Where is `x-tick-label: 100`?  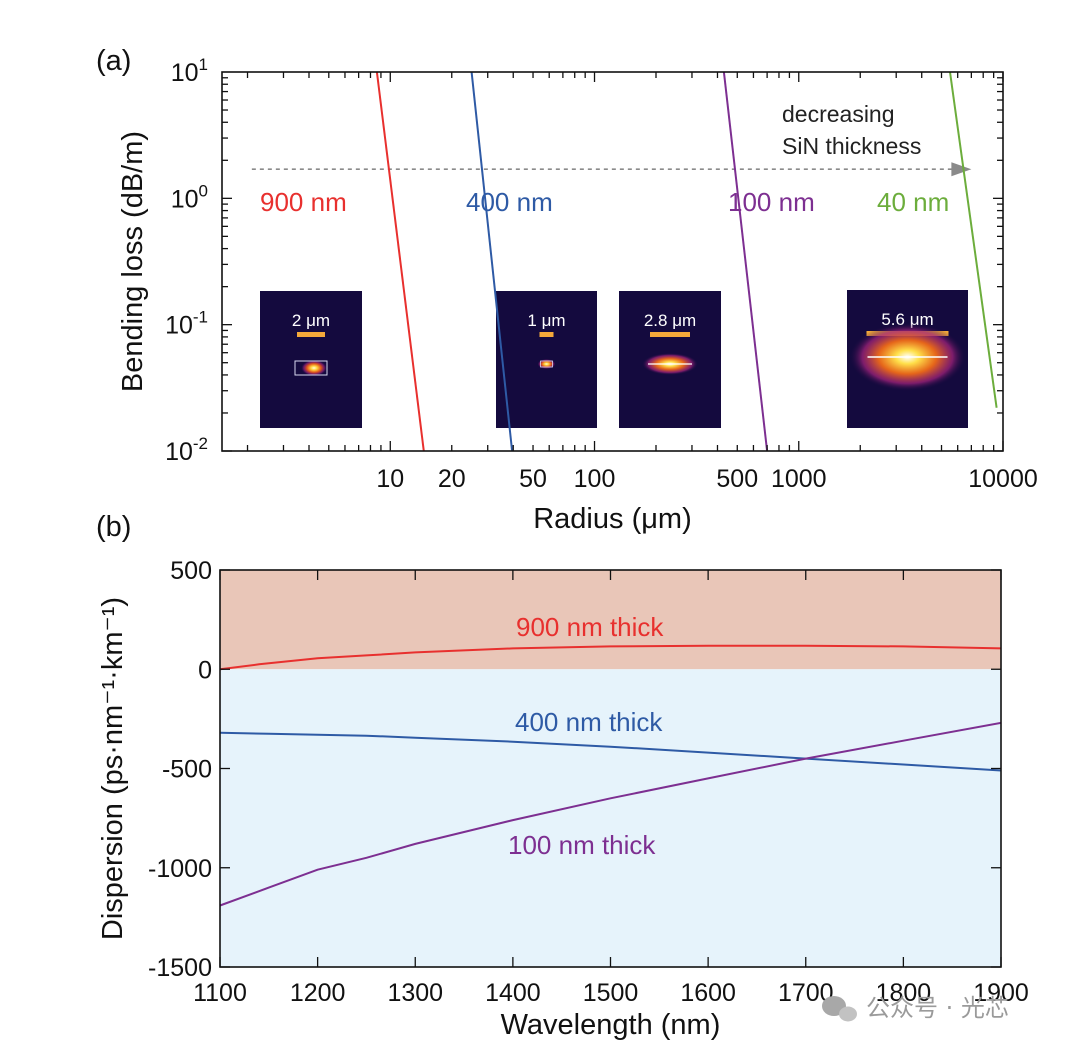
x-tick-label: 100 is located at coordinates (595, 479).